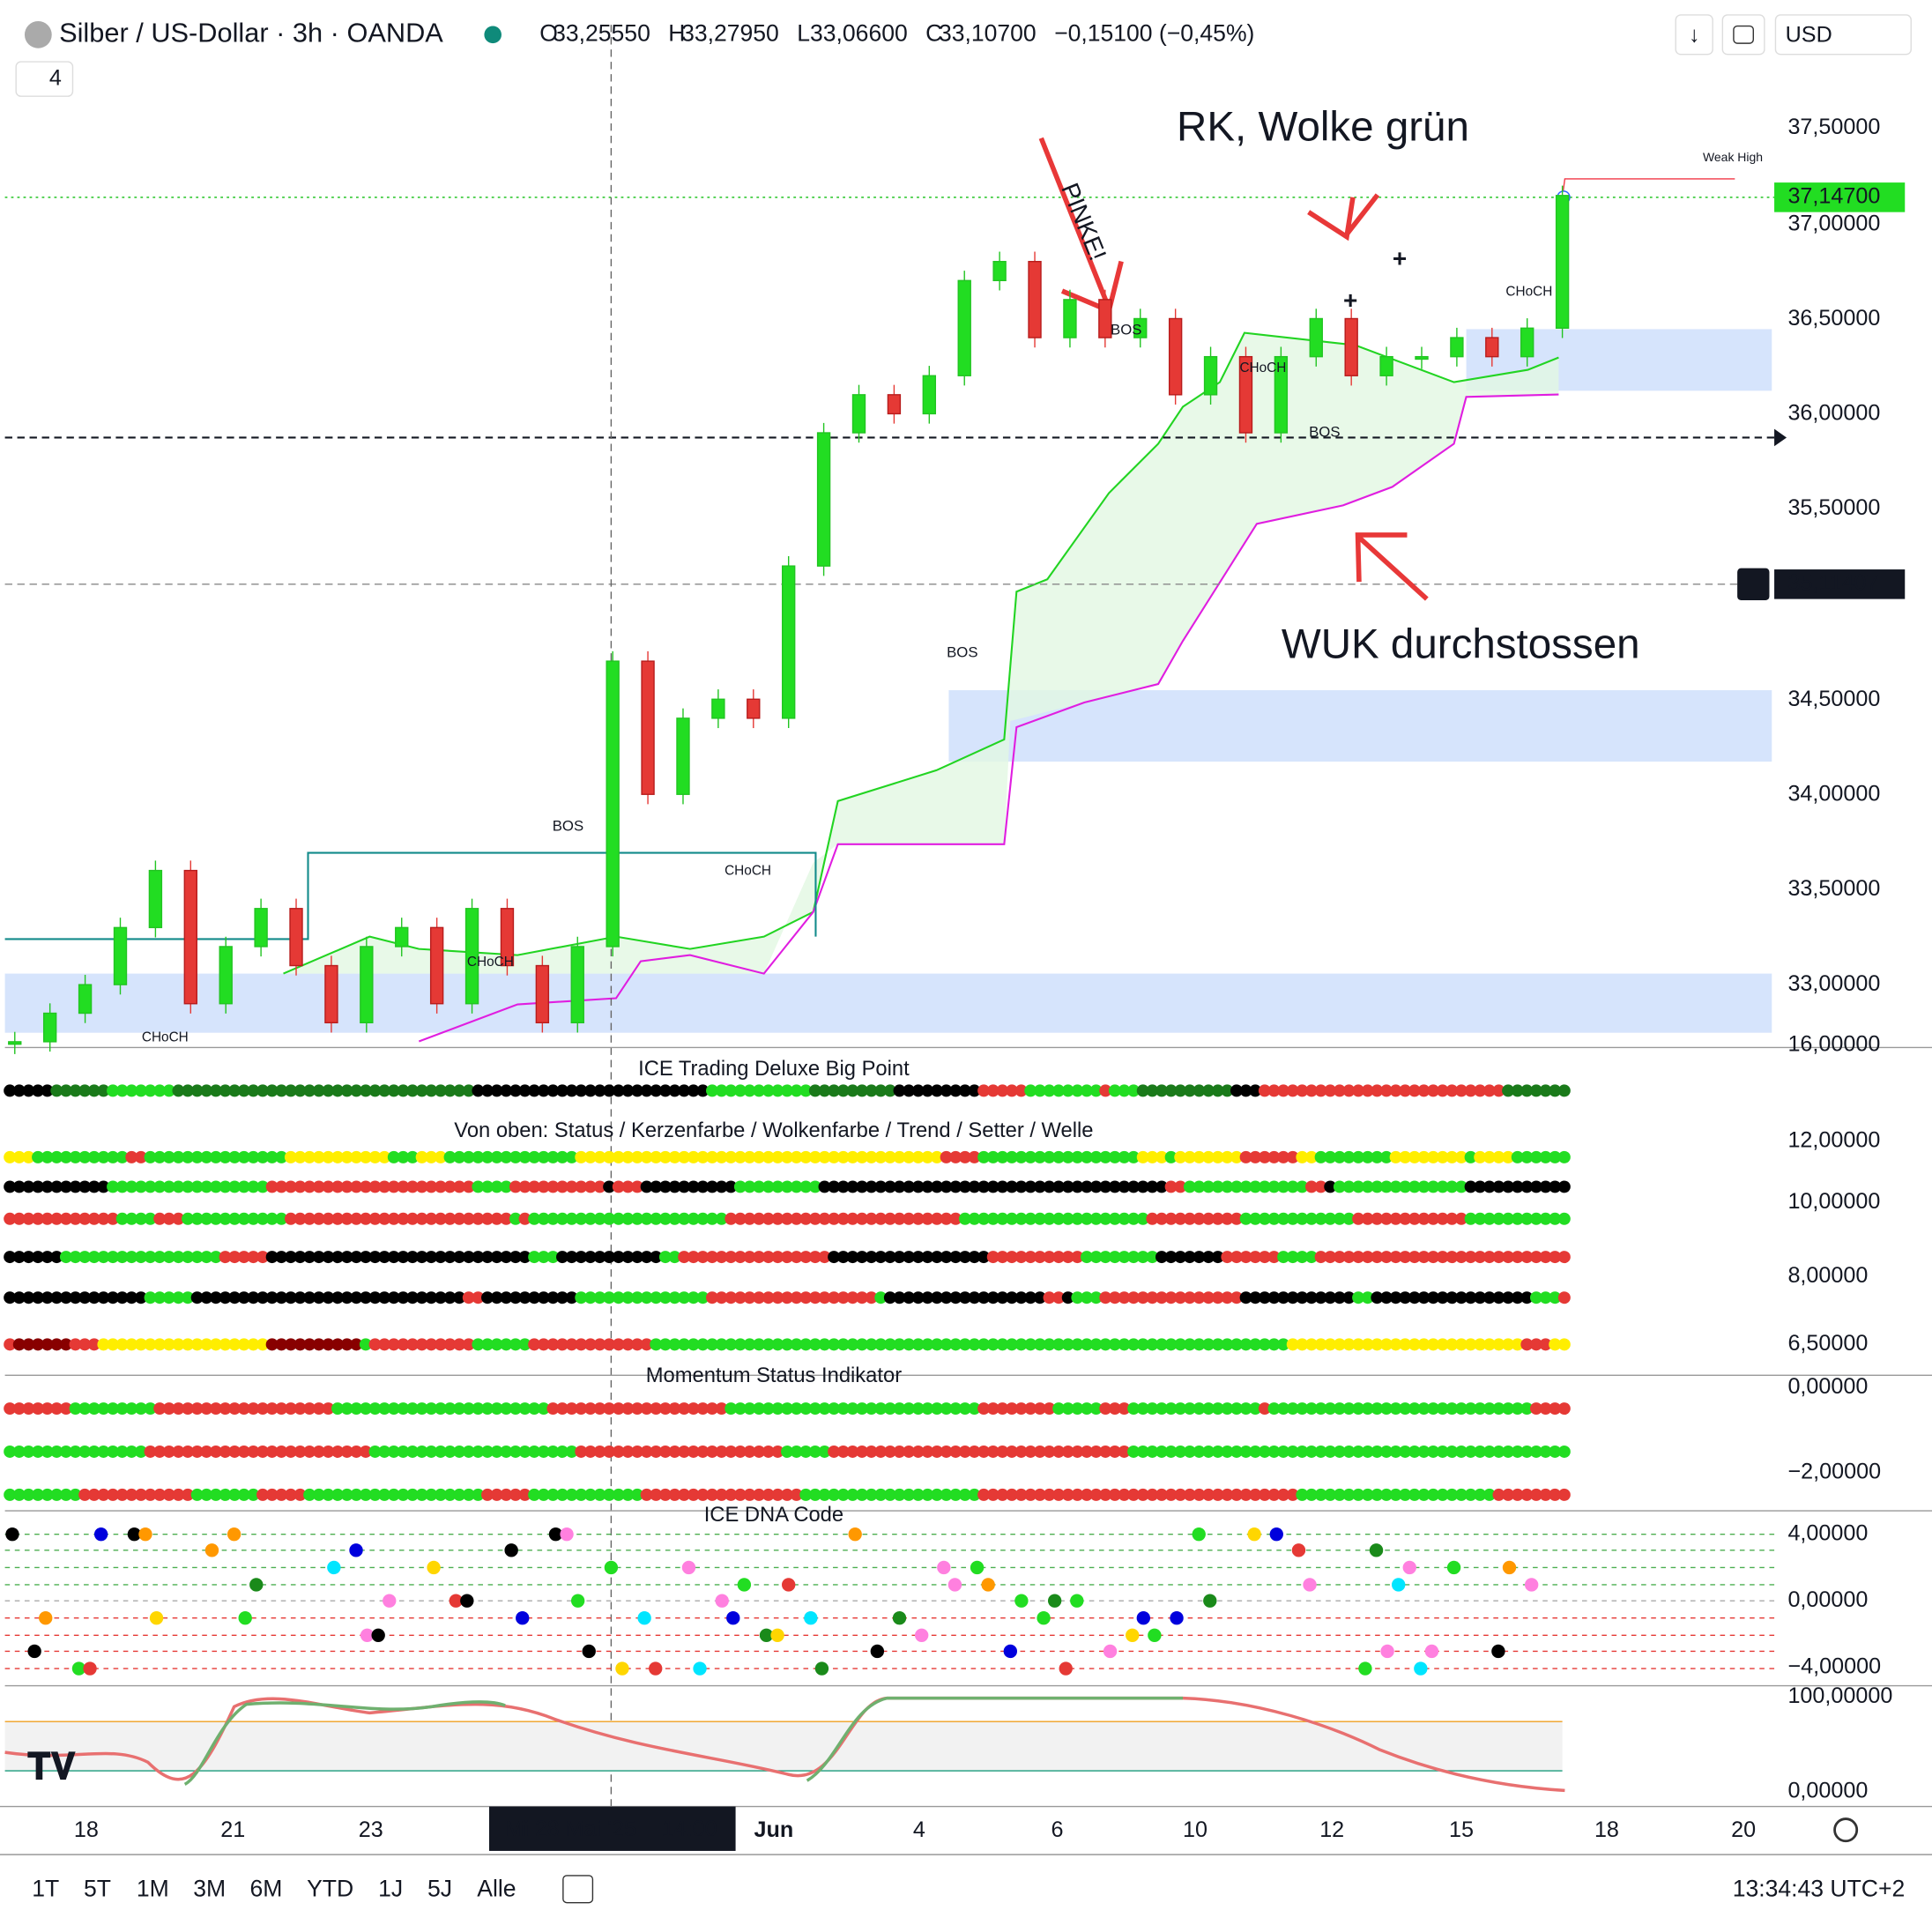 Image resolution: width=1932 pixels, height=1925 pixels. I want to click on currency-select: USD, so click(1809, 34).